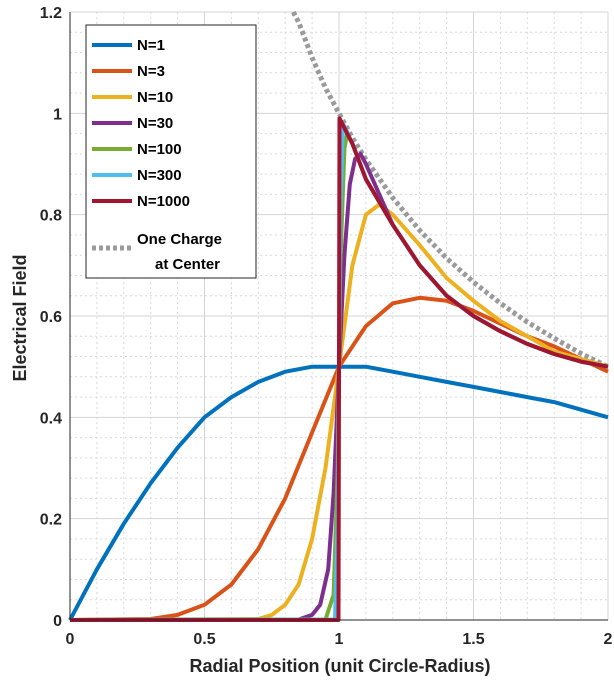  What do you see at coordinates (339, 639) in the screenshot?
I see `x-tick-label: 1` at bounding box center [339, 639].